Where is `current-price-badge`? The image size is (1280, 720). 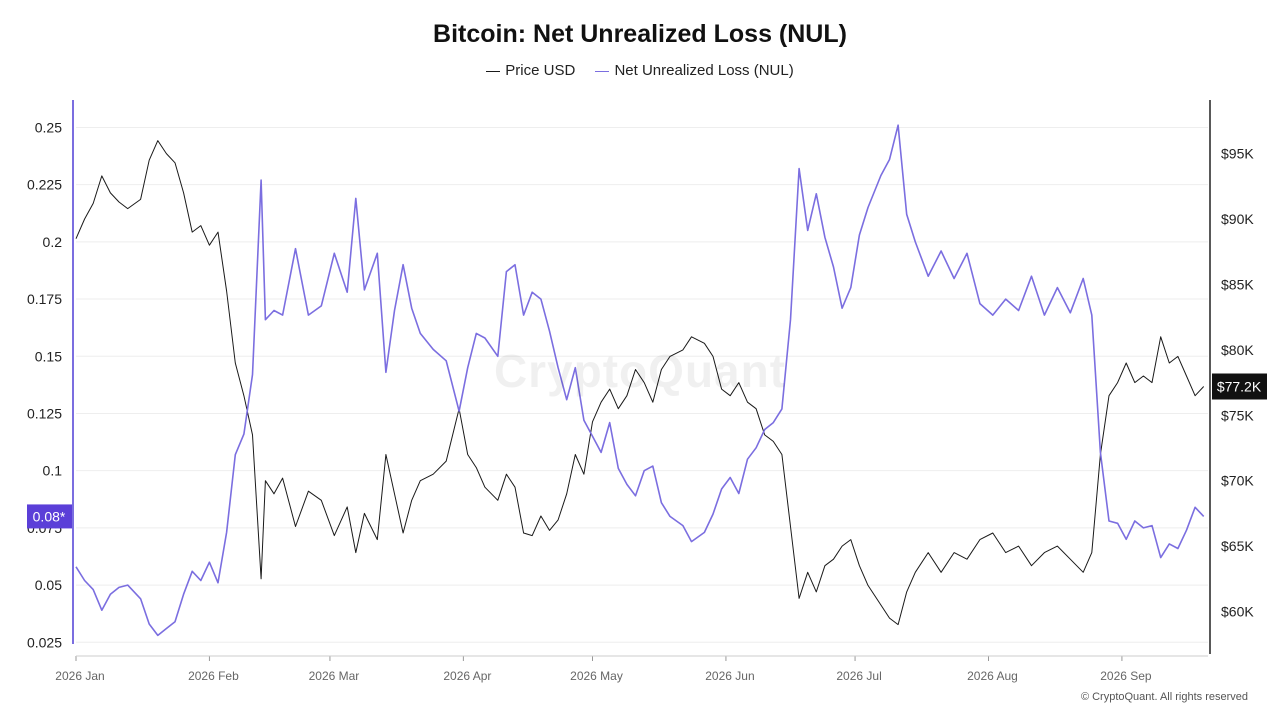 current-price-badge is located at coordinates (1239, 386).